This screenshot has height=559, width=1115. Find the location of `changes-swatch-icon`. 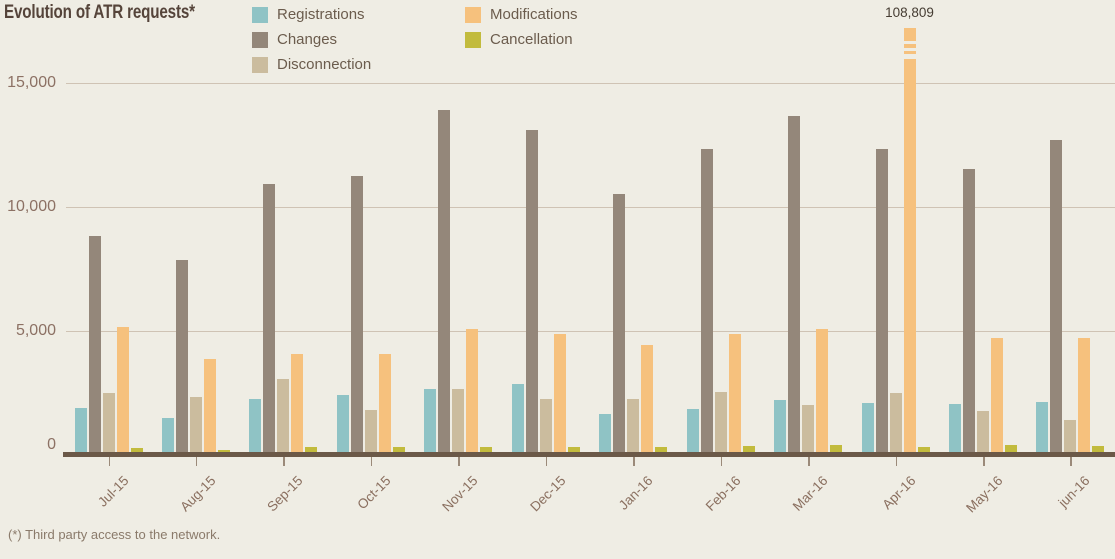

changes-swatch-icon is located at coordinates (260, 39).